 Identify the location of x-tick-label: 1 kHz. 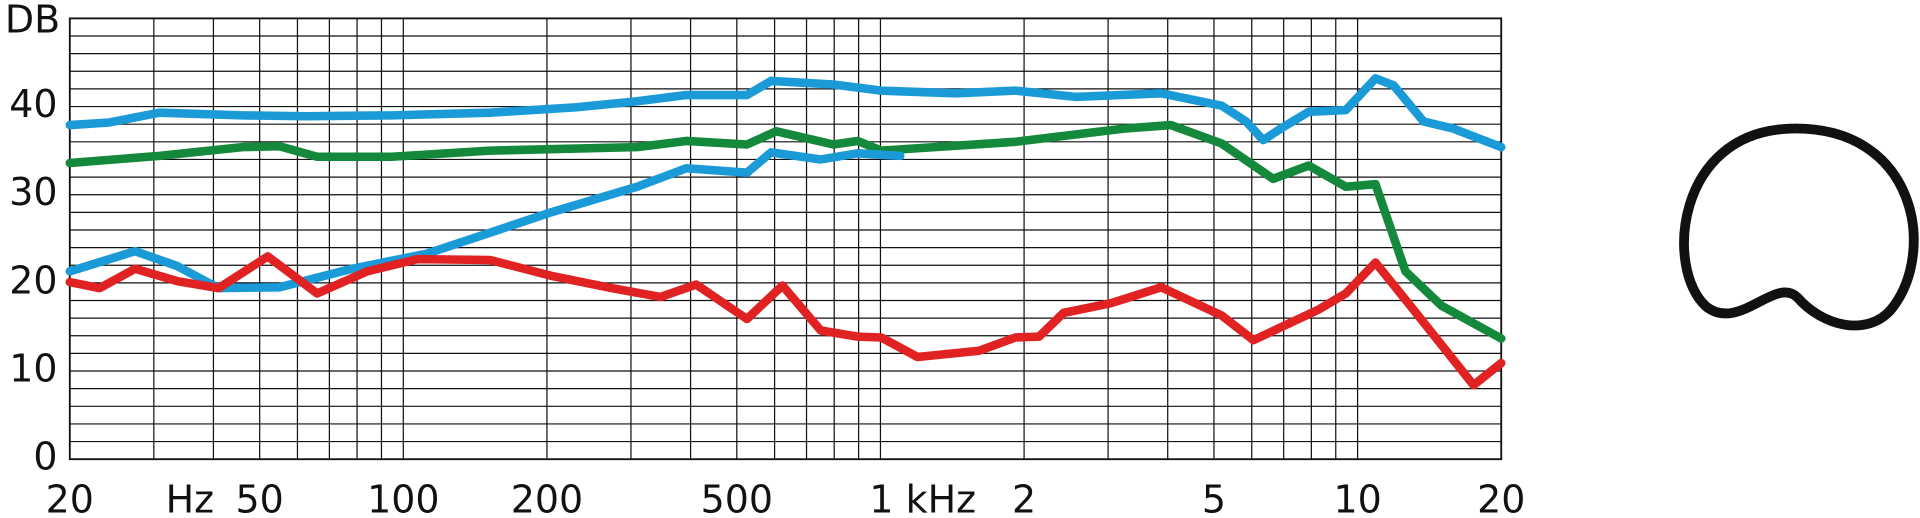
(922, 498).